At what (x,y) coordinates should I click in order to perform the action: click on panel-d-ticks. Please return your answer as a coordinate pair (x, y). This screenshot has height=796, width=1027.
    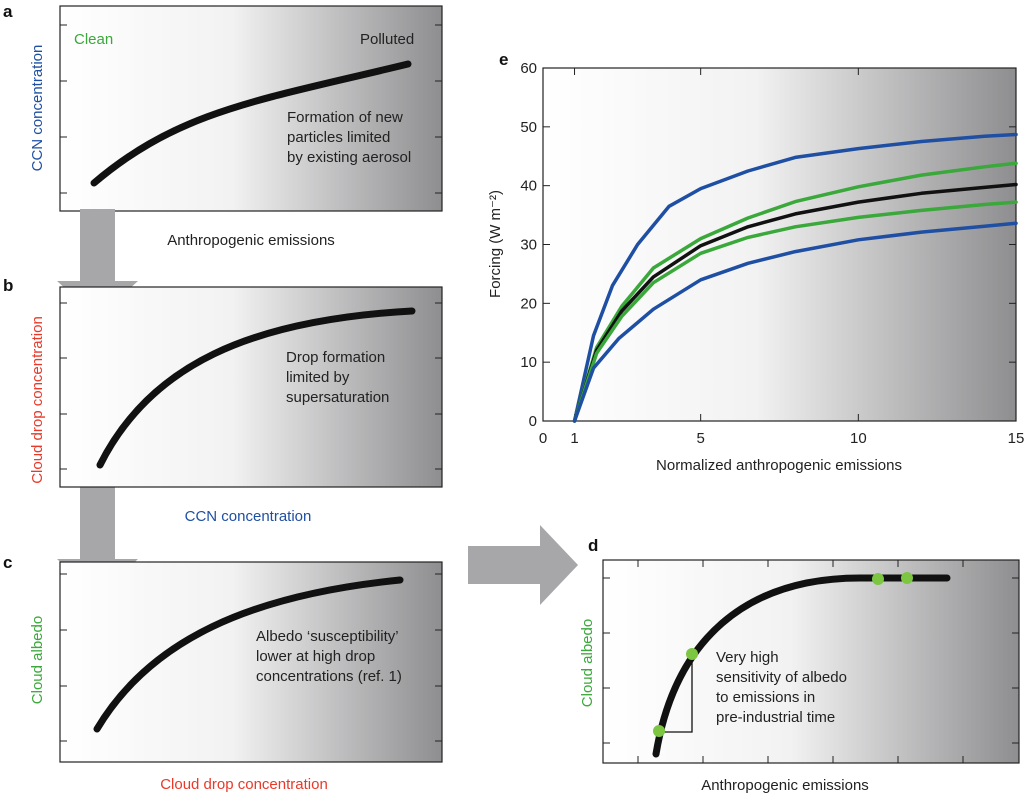
    Looking at the image, I should click on (811, 661).